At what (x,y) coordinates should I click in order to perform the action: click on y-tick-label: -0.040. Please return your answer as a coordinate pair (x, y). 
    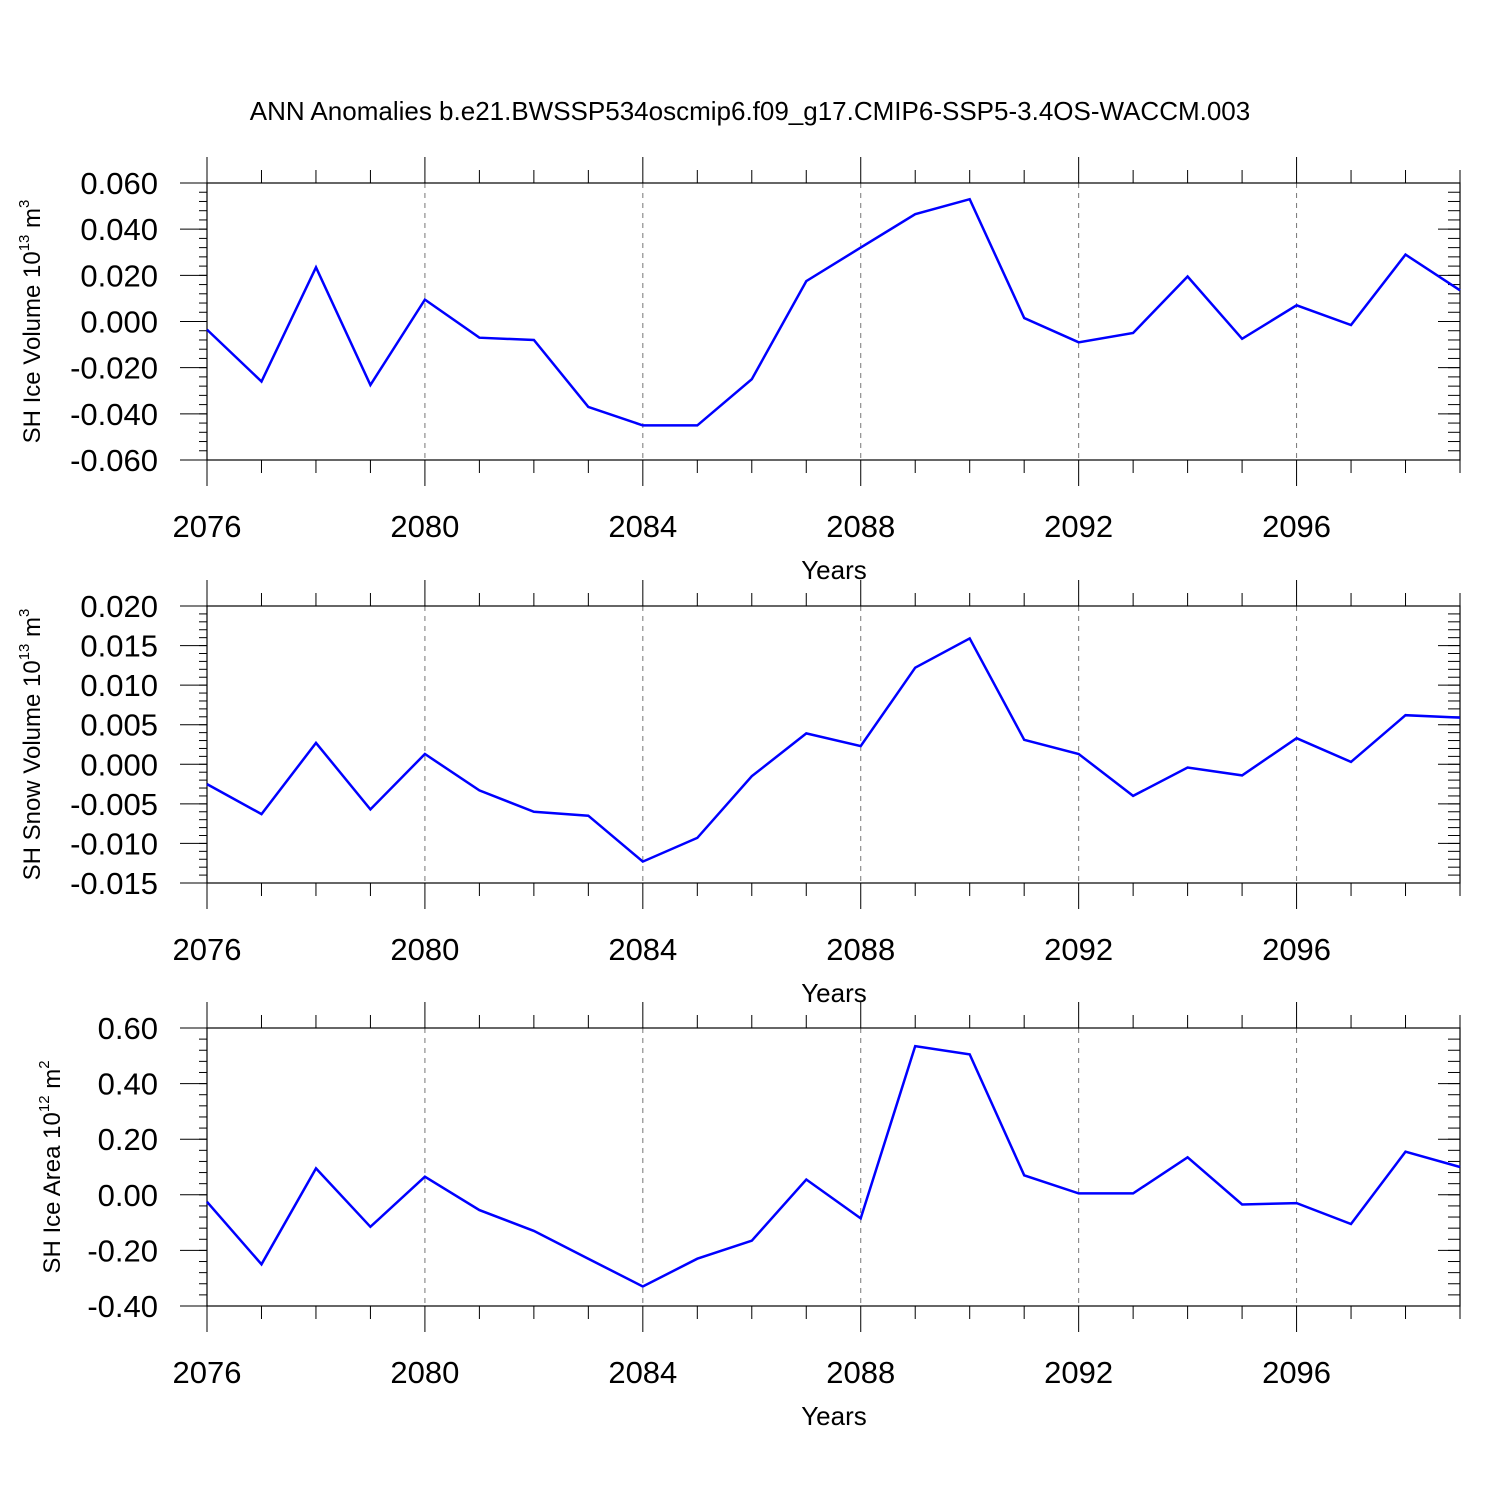
    Looking at the image, I should click on (114, 414).